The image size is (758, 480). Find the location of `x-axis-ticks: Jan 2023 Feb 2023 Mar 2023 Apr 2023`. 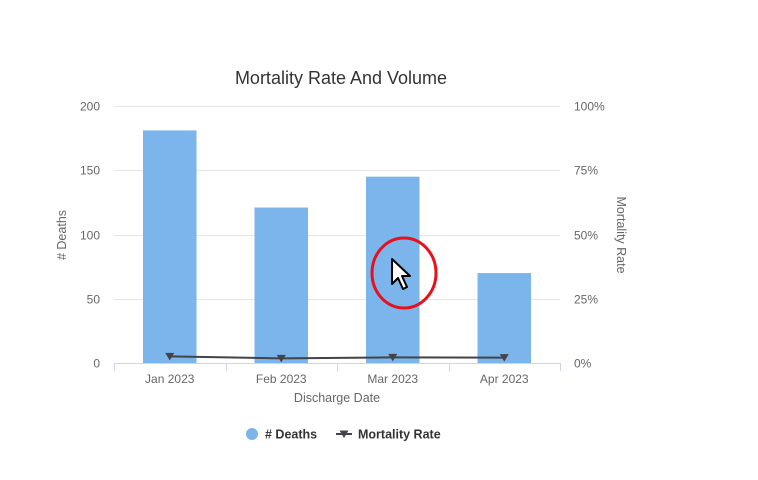

x-axis-ticks: Jan 2023 Feb 2023 Mar 2023 Apr 2023 is located at coordinates (337, 374).